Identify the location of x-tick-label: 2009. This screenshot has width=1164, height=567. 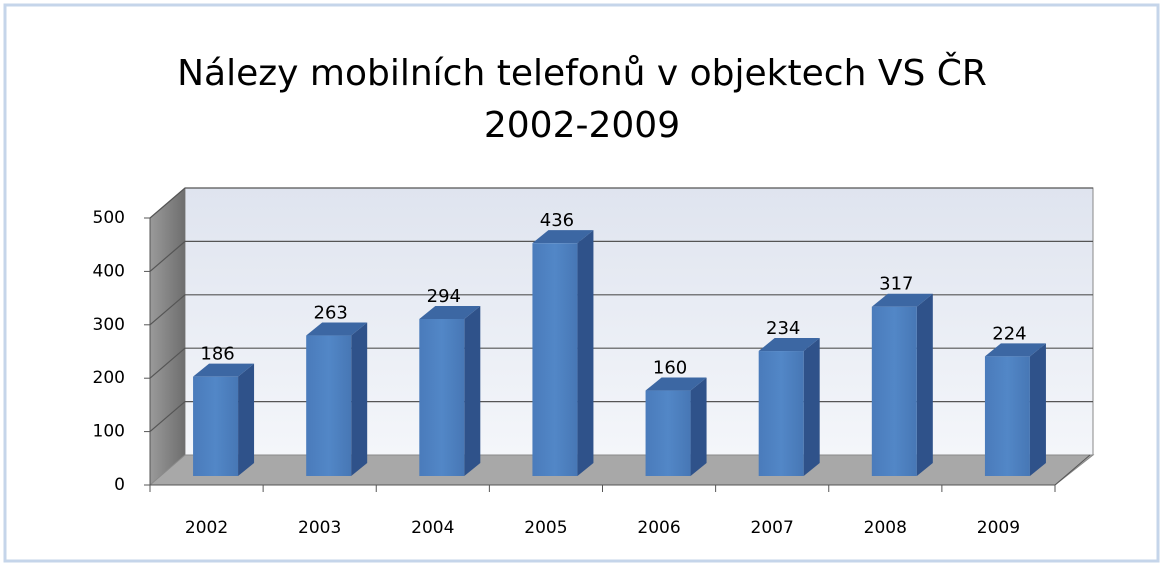
(998, 528).